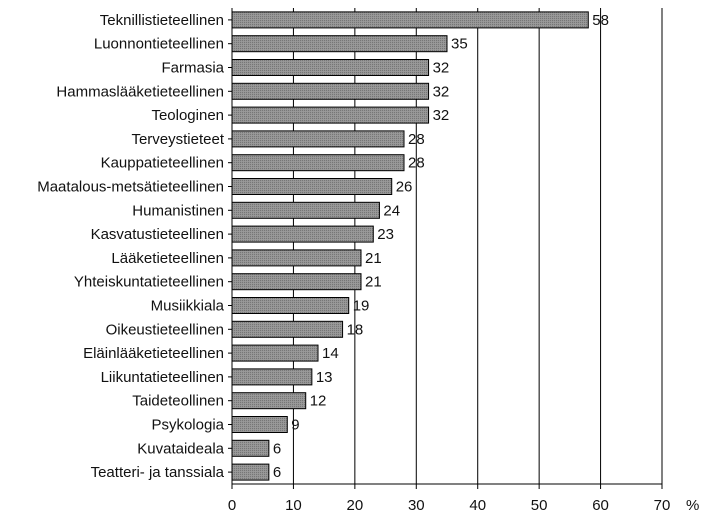 This screenshot has width=710, height=519. I want to click on x-tick-label: 30, so click(416, 505).